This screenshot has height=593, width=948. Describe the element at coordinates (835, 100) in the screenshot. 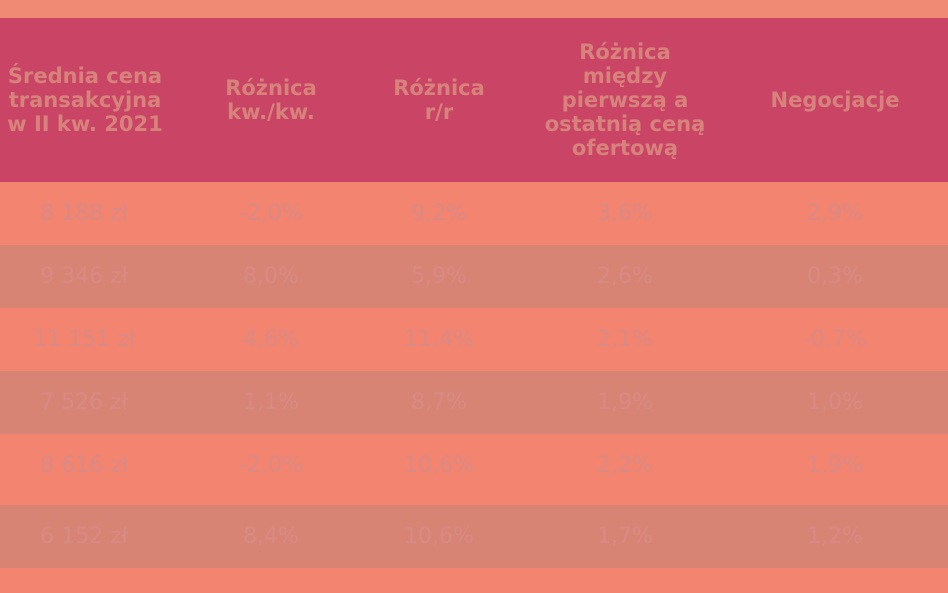

I see `col-header-negotiations: Negocjacje` at that location.